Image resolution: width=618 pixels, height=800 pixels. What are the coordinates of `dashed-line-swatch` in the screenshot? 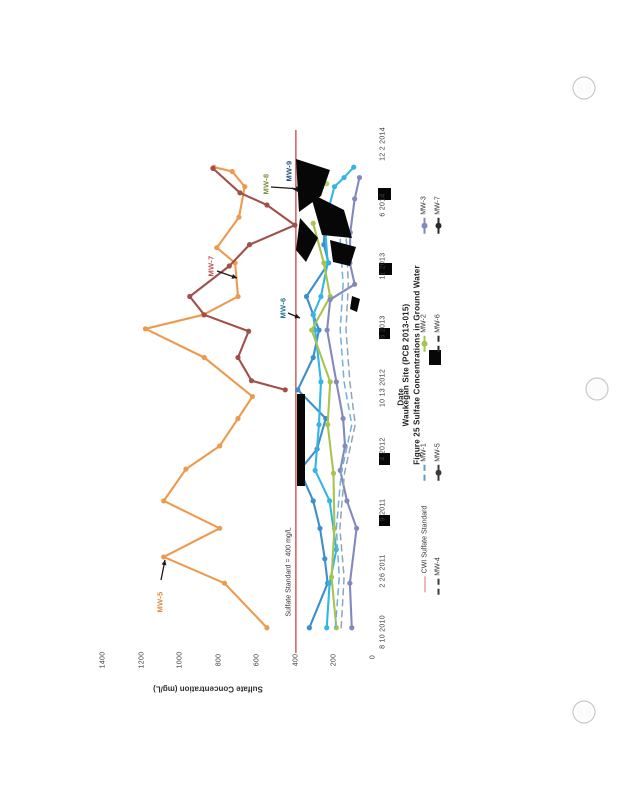 It's located at (438, 586).